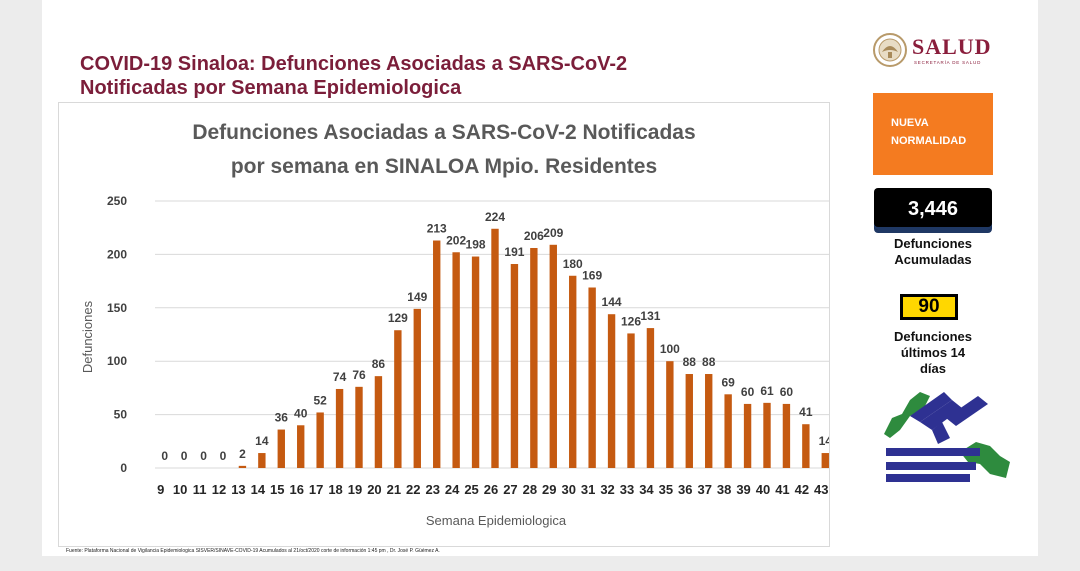  What do you see at coordinates (282, 418) in the screenshot?
I see `data-label: 36` at bounding box center [282, 418].